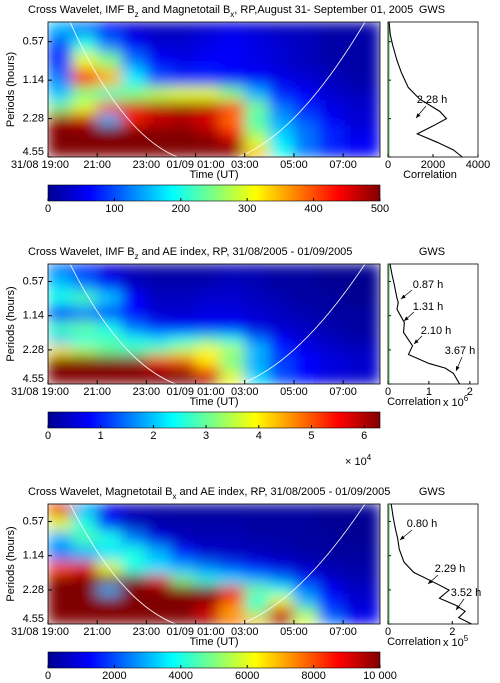 This screenshot has height=683, width=500. I want to click on x-axis-label: Time (UT), so click(213, 642).